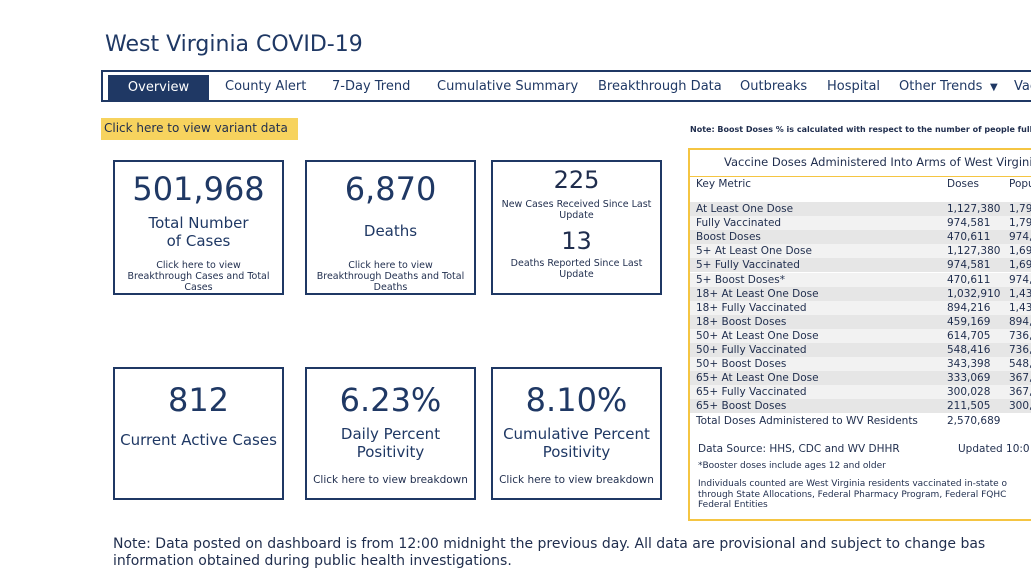  Describe the element at coordinates (807, 420) in the screenshot. I see `table-cell: Total Doses Administered to WV Residents` at that location.